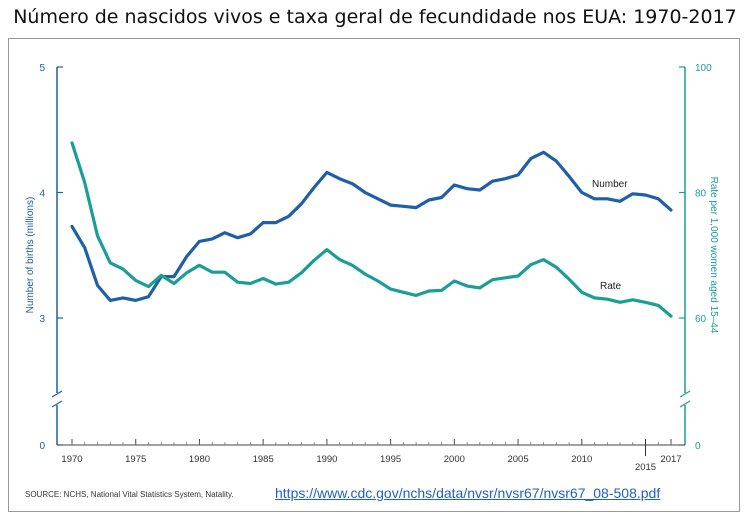 This screenshot has height=517, width=750. I want to click on x-axis-tick-label: 2017, so click(670, 459).